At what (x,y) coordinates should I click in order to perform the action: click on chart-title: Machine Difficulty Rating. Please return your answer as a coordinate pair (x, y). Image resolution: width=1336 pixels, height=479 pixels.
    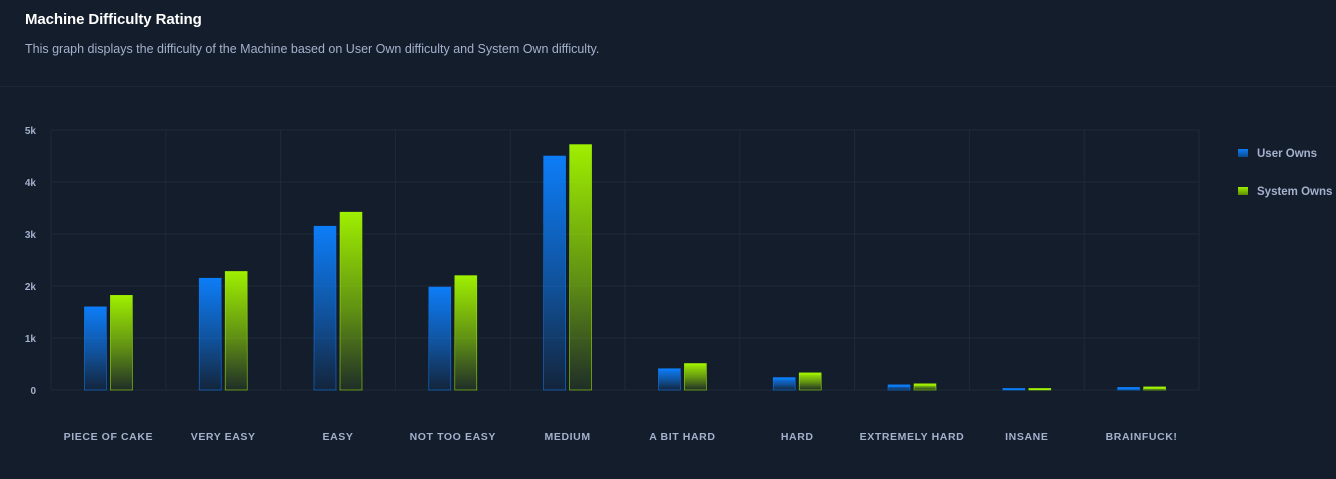
    Looking at the image, I should click on (113, 19).